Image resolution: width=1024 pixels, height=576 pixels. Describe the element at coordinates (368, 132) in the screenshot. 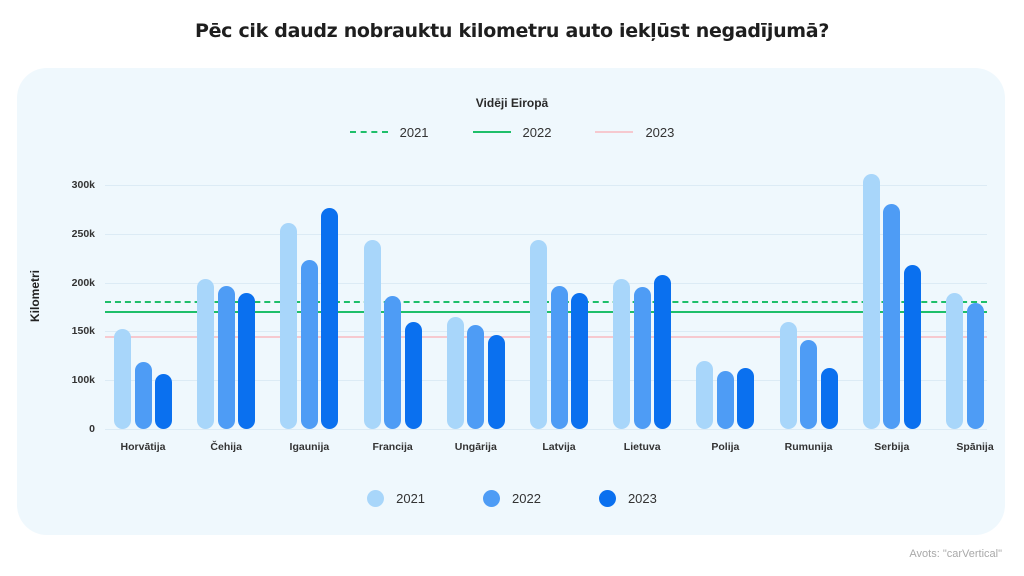

I see `dashed-line-icon` at that location.